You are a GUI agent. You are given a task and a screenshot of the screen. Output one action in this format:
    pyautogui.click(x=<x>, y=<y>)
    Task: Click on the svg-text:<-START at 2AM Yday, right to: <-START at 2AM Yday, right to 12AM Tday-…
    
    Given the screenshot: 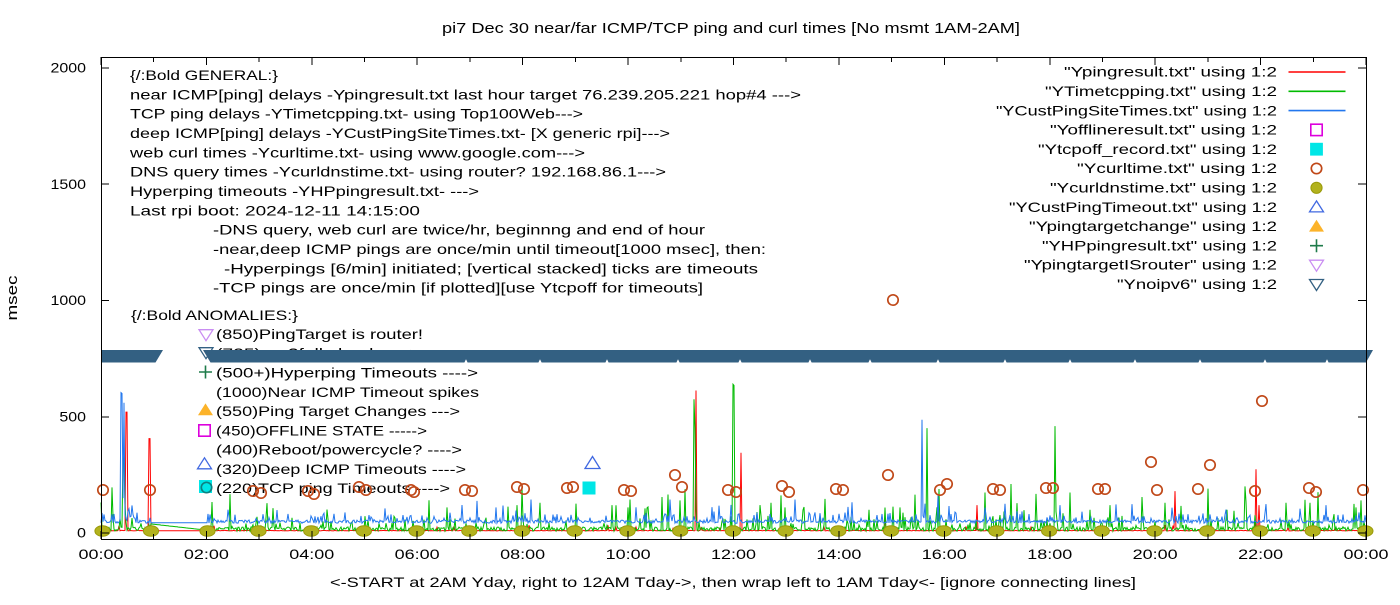 What is the action you would take?
    pyautogui.click(x=733, y=582)
    